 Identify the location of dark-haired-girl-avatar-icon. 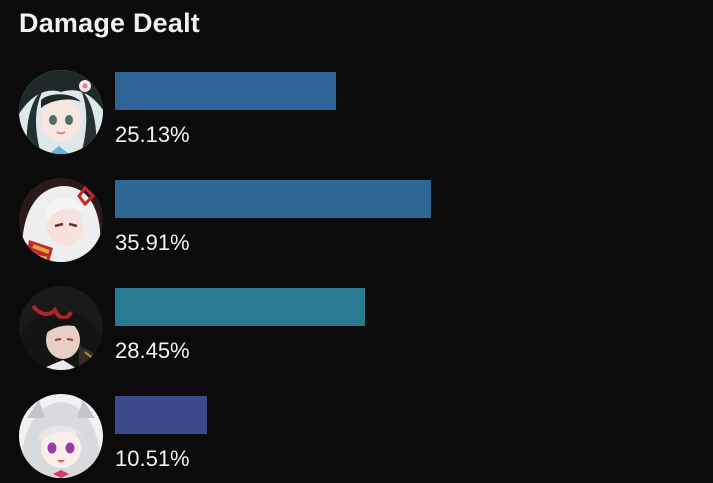
(61, 112).